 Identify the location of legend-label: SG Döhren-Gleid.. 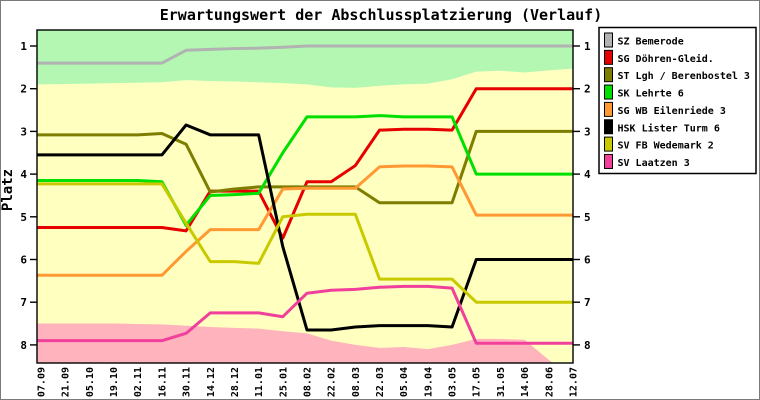
(666, 59).